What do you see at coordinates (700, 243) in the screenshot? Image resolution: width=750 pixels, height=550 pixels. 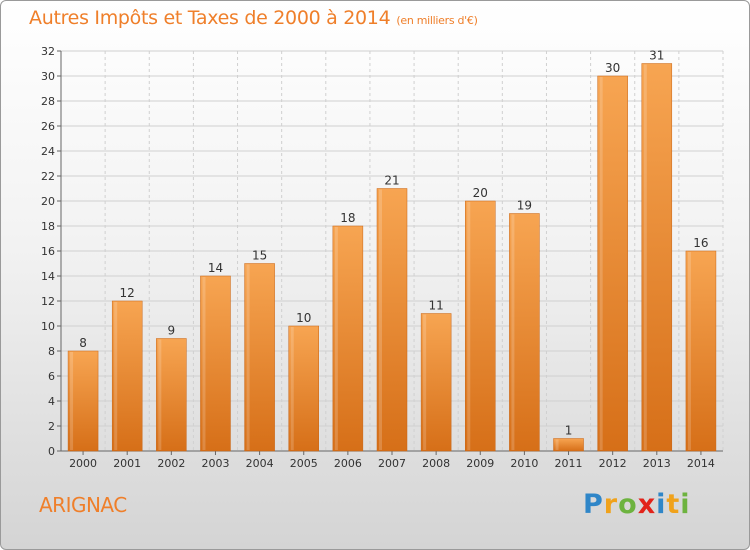 I see `value-label: 16` at bounding box center [700, 243].